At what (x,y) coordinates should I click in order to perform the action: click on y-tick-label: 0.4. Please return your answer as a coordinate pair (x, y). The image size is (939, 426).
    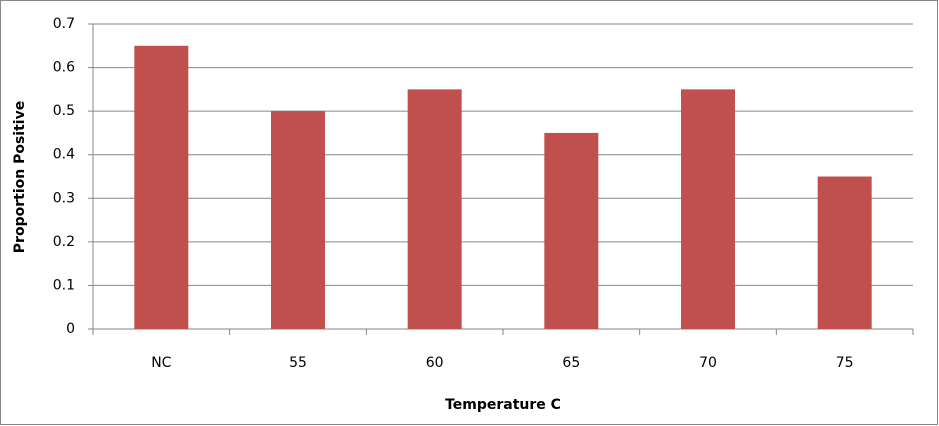
    Looking at the image, I should click on (64, 155).